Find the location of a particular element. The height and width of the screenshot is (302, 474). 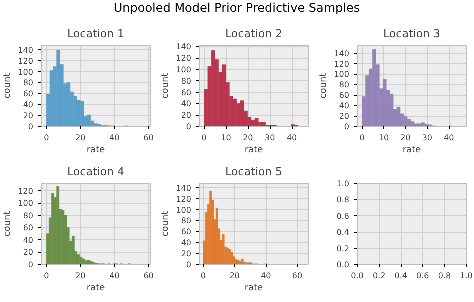

chart-title: Location 3 is located at coordinates (412, 34).